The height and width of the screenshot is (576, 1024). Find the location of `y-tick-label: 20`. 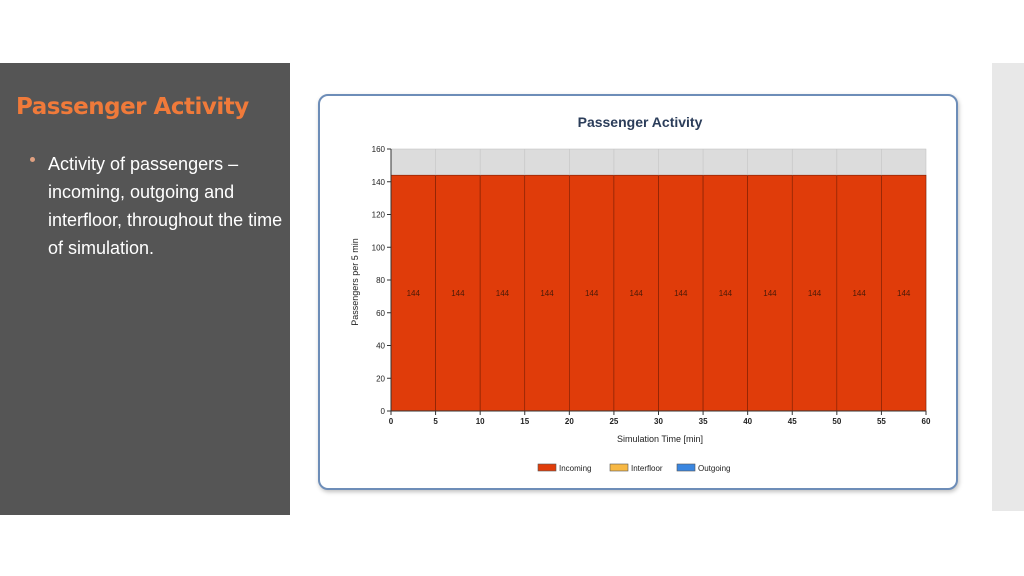

y-tick-label: 20 is located at coordinates (380, 378).